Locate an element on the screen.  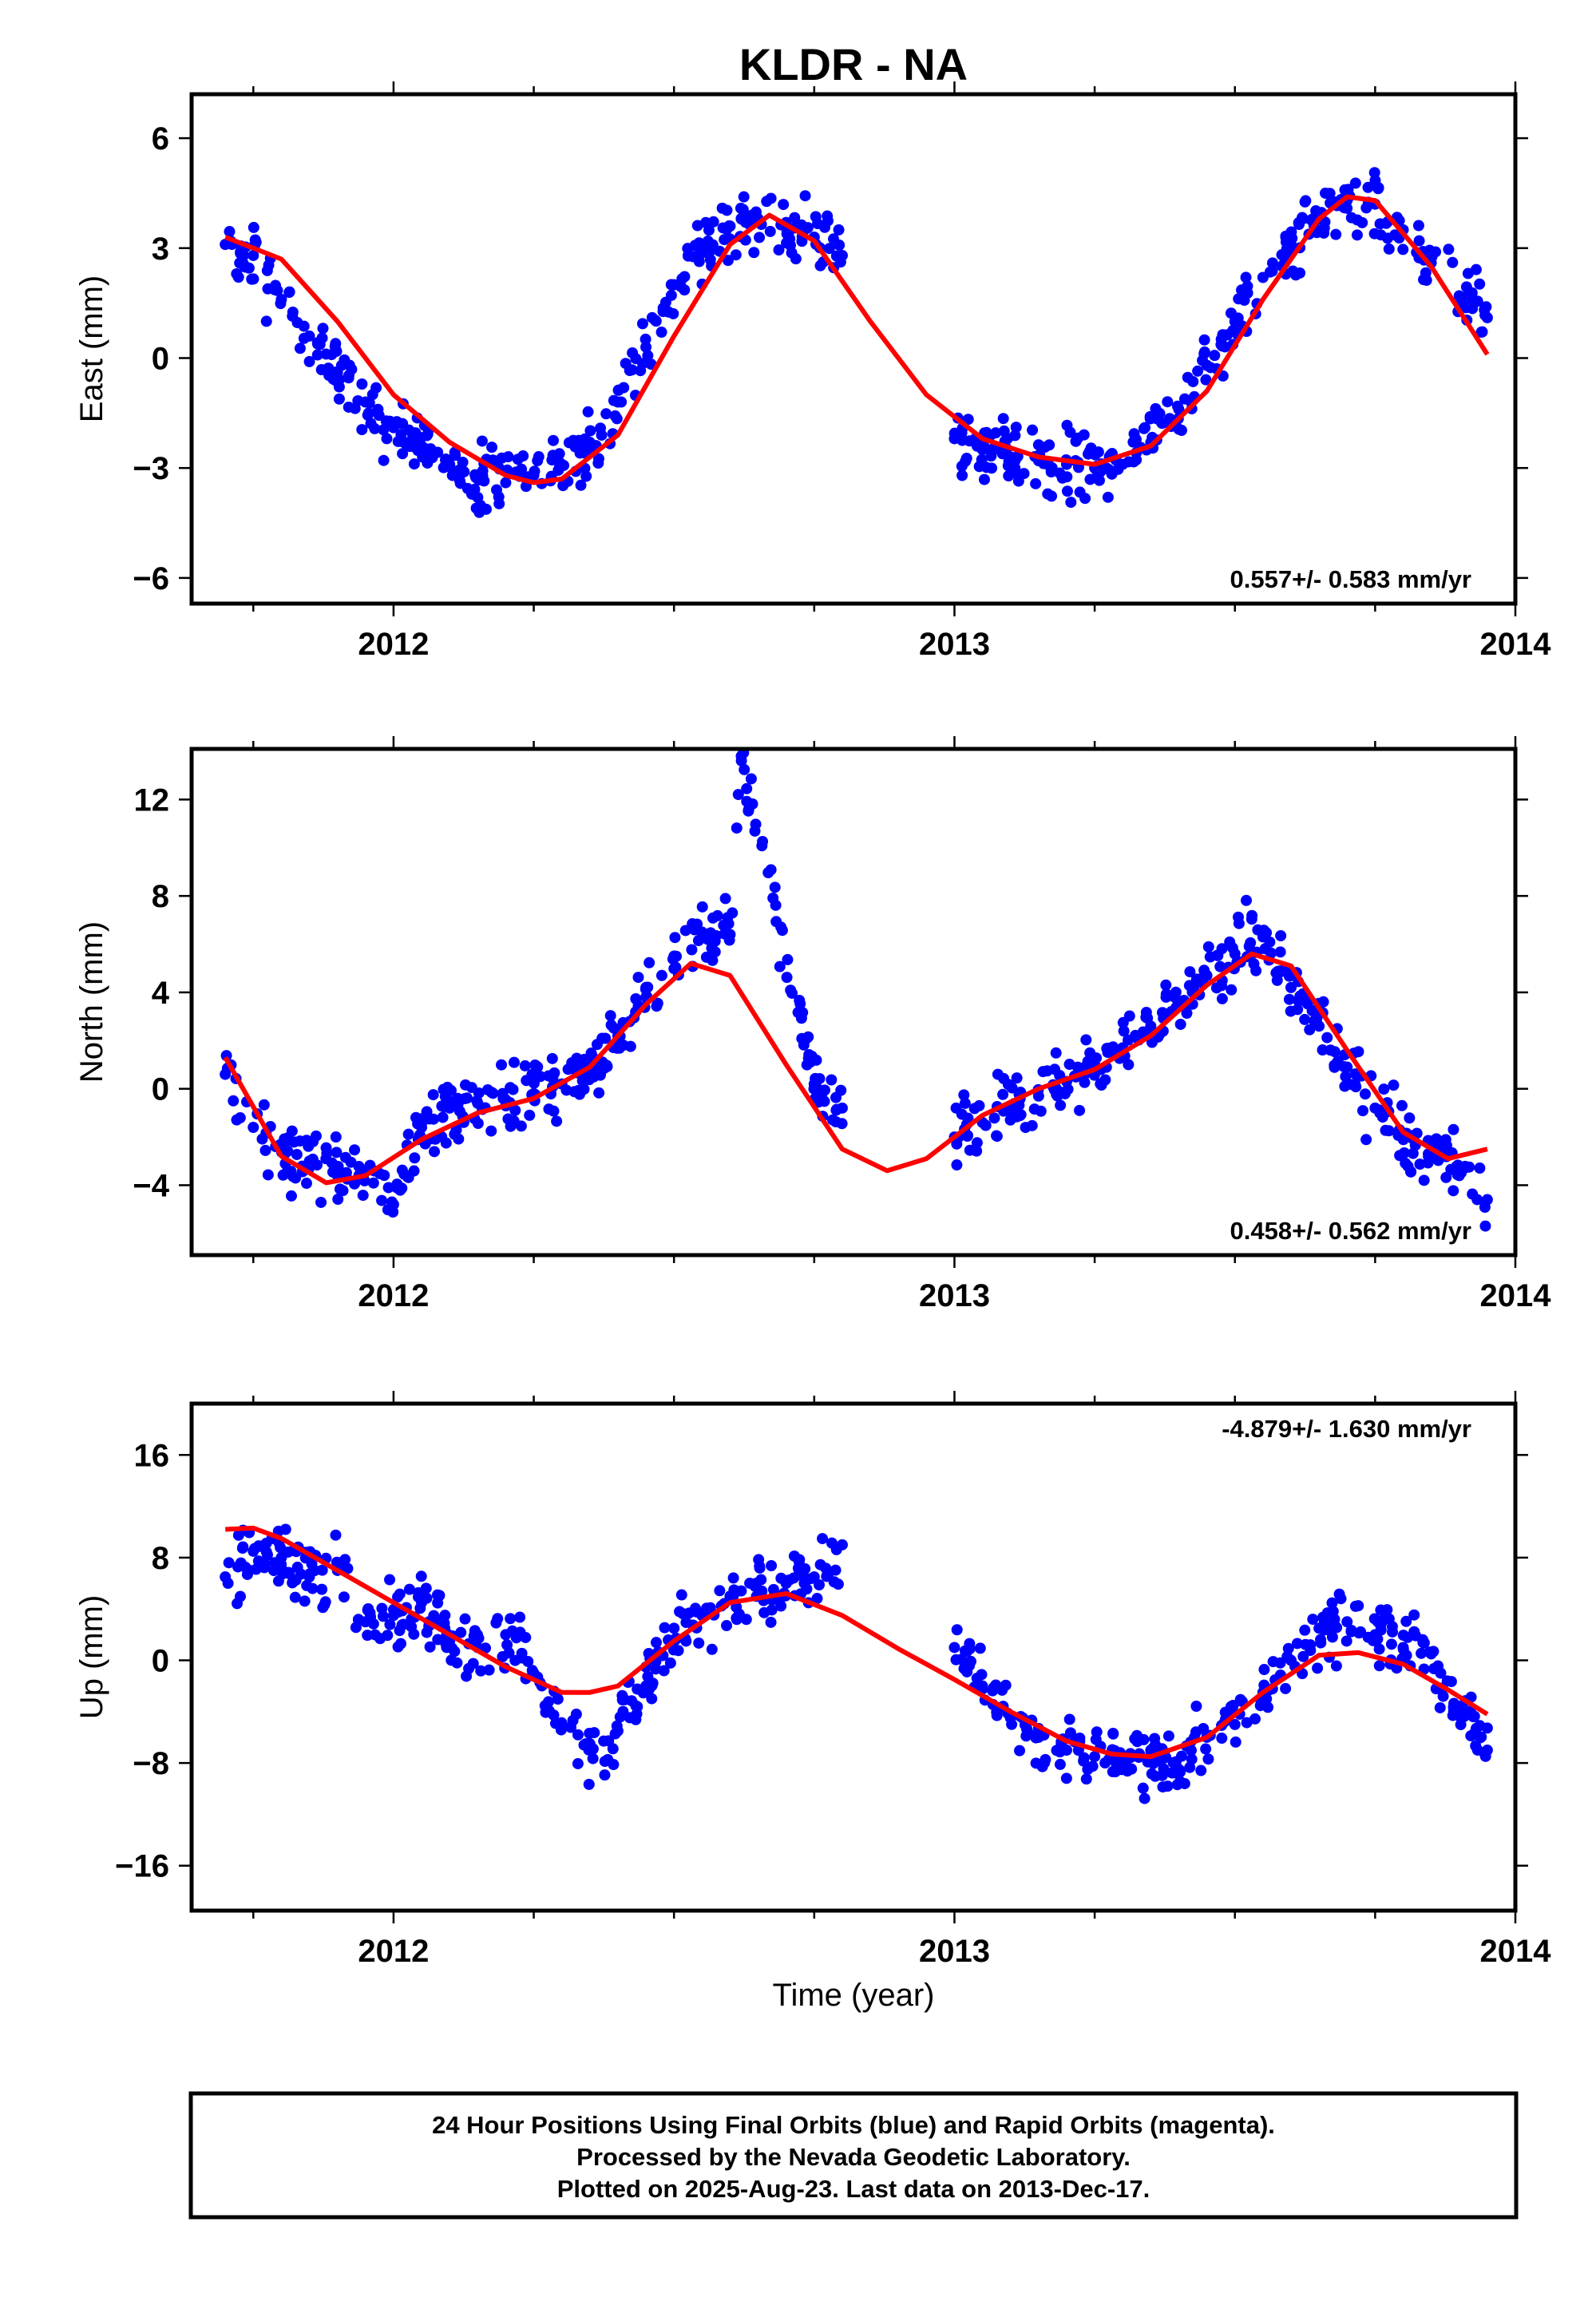
north-ytick-label: 4 is located at coordinates (161, 993).